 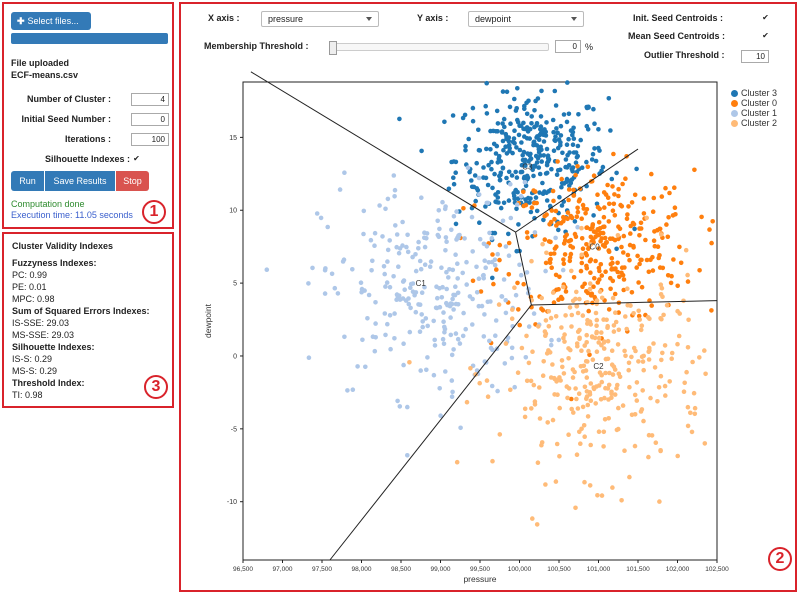 I want to click on legend-swatch, so click(x=734, y=113).